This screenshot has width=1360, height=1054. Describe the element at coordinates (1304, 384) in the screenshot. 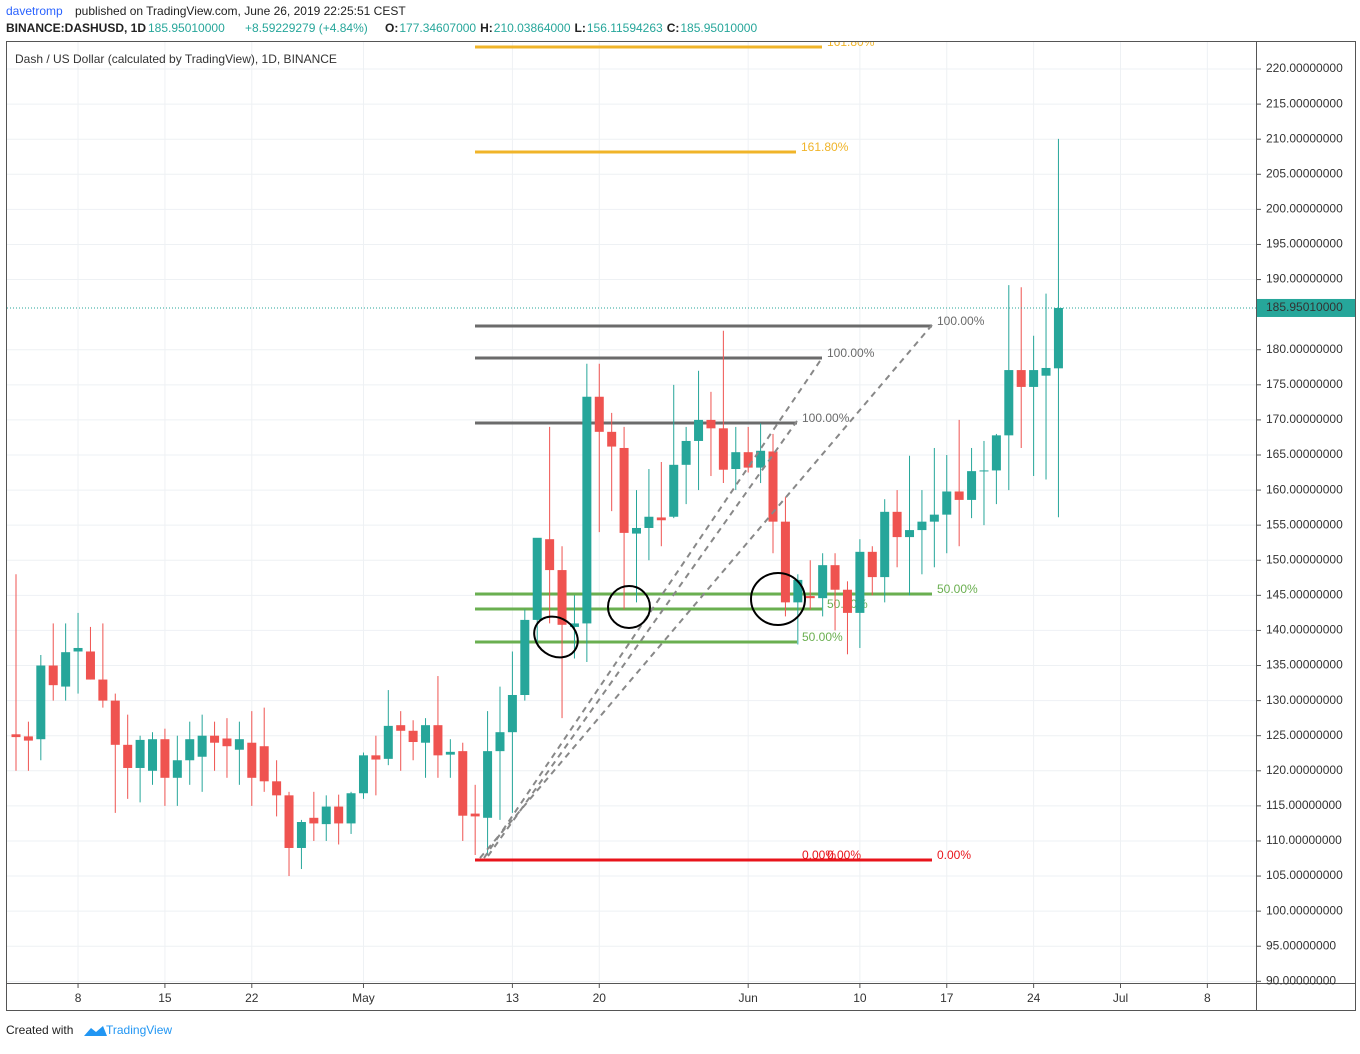

I see `y-tick-label: 175.00000000` at that location.